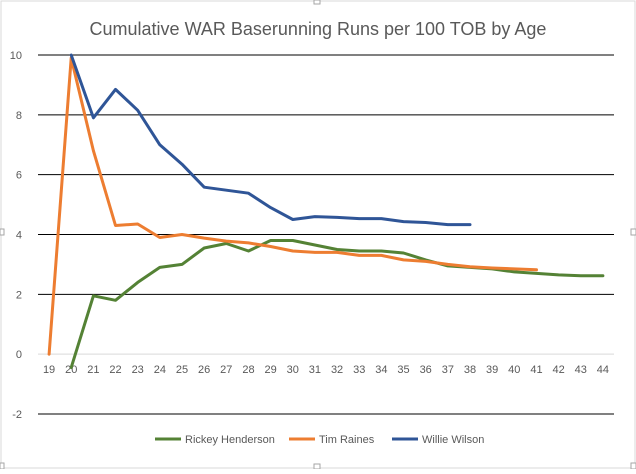 The height and width of the screenshot is (474, 636). What do you see at coordinates (230, 440) in the screenshot?
I see `legend-label: Rickey Henderson` at bounding box center [230, 440].